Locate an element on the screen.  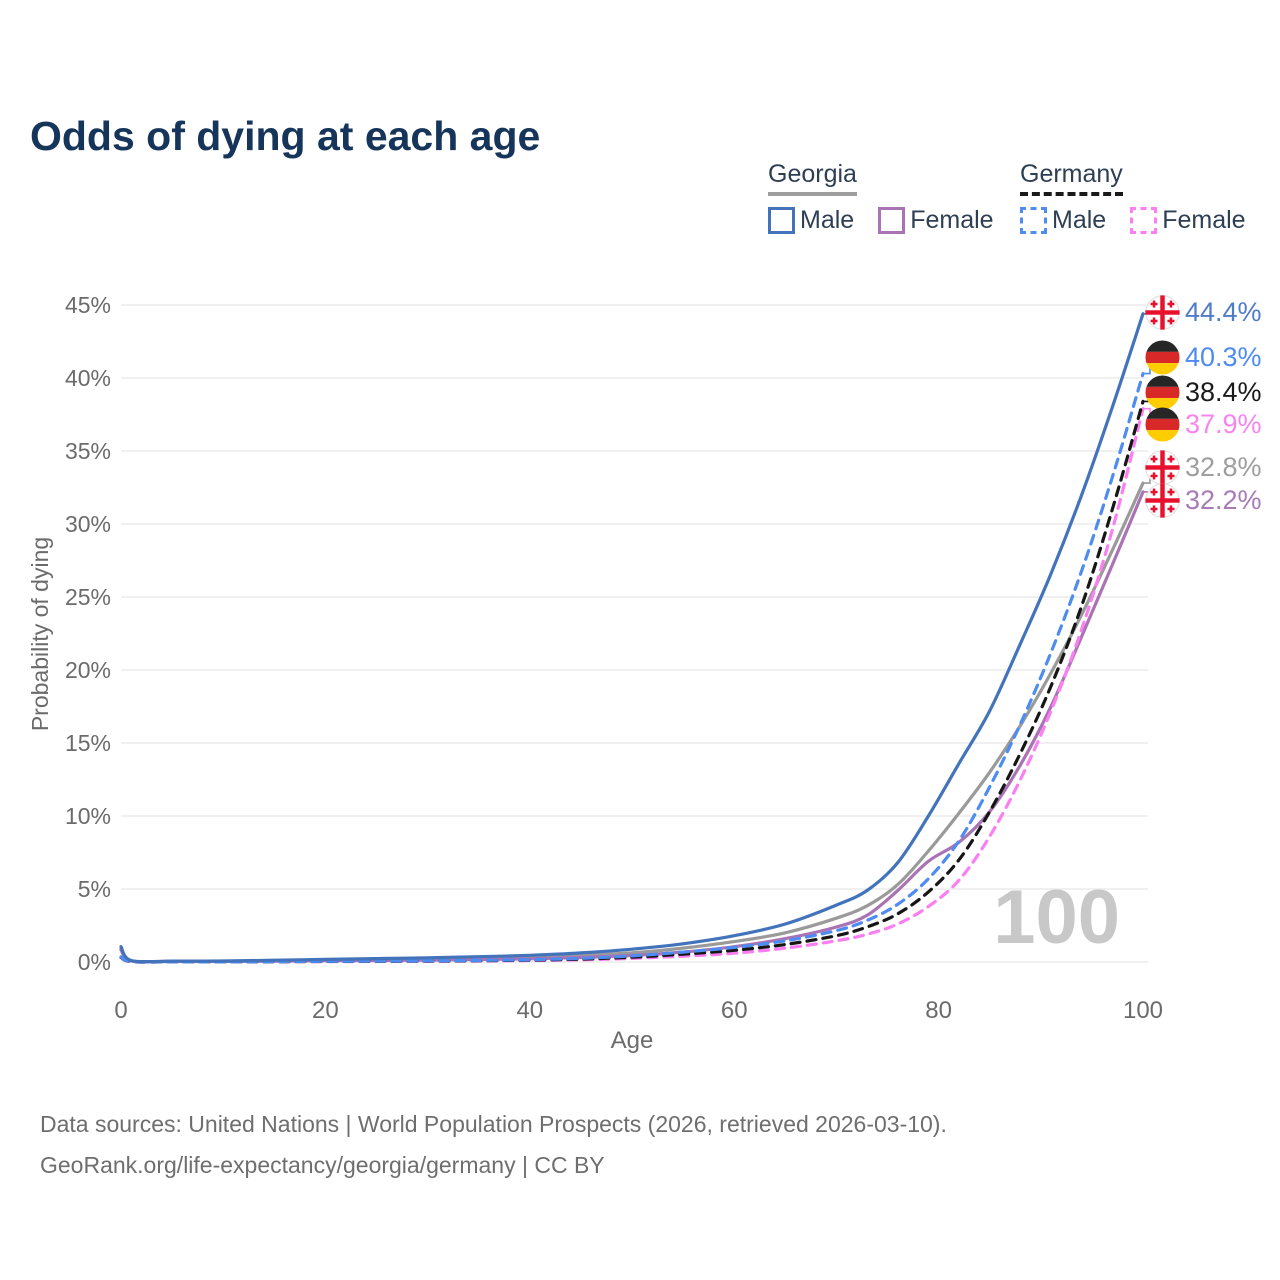
legend-item-germany-male: Male is located at coordinates (1063, 220).